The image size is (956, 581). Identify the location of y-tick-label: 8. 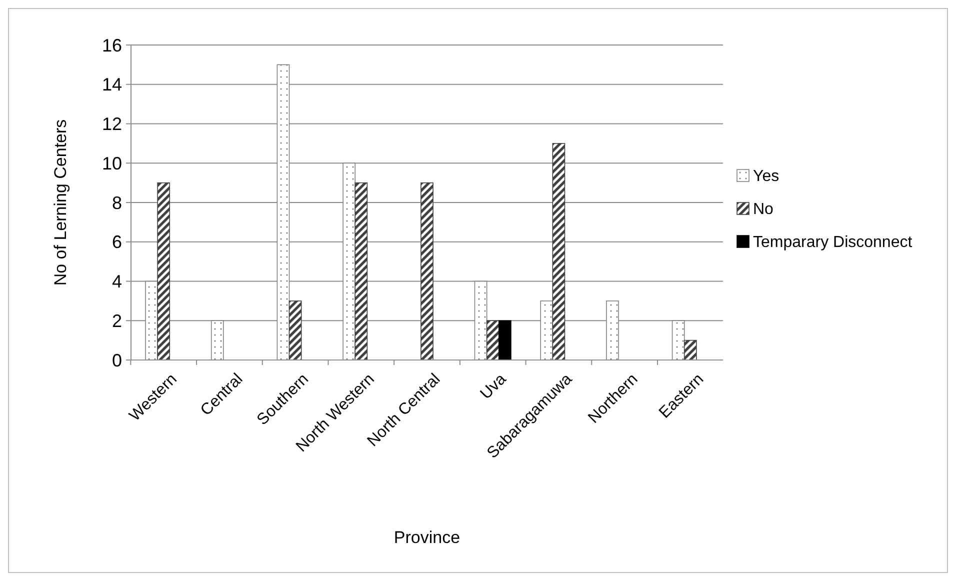
(117, 202).